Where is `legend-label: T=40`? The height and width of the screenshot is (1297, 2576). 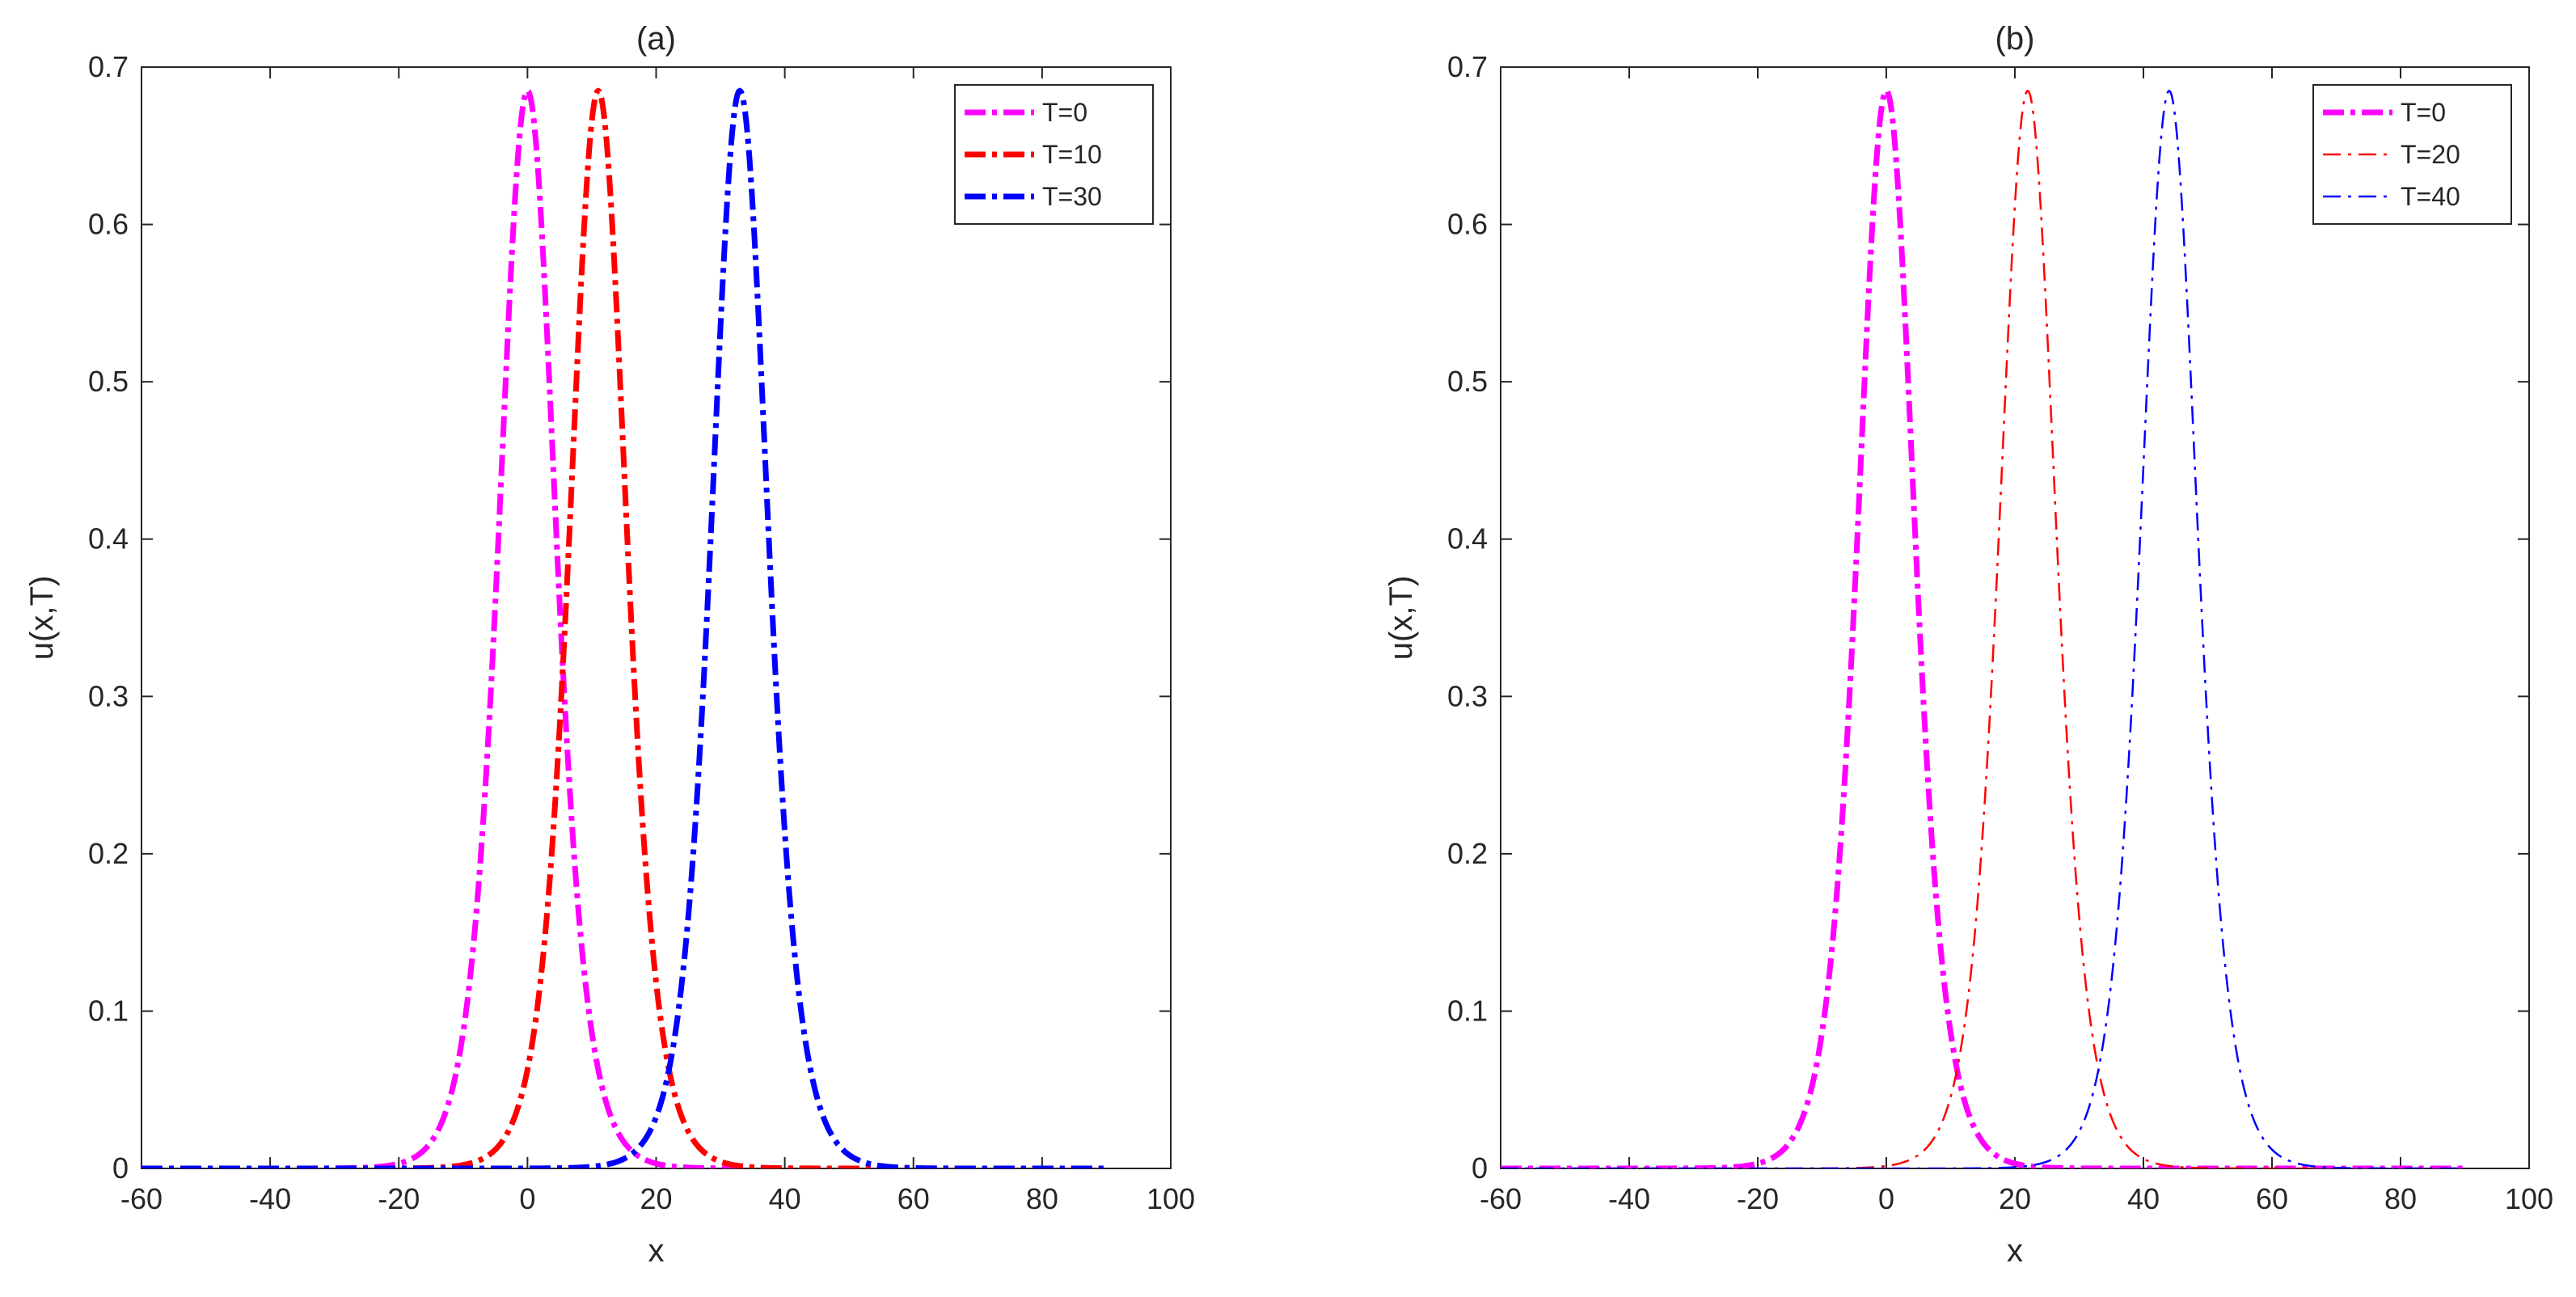 legend-label: T=40 is located at coordinates (2430, 196).